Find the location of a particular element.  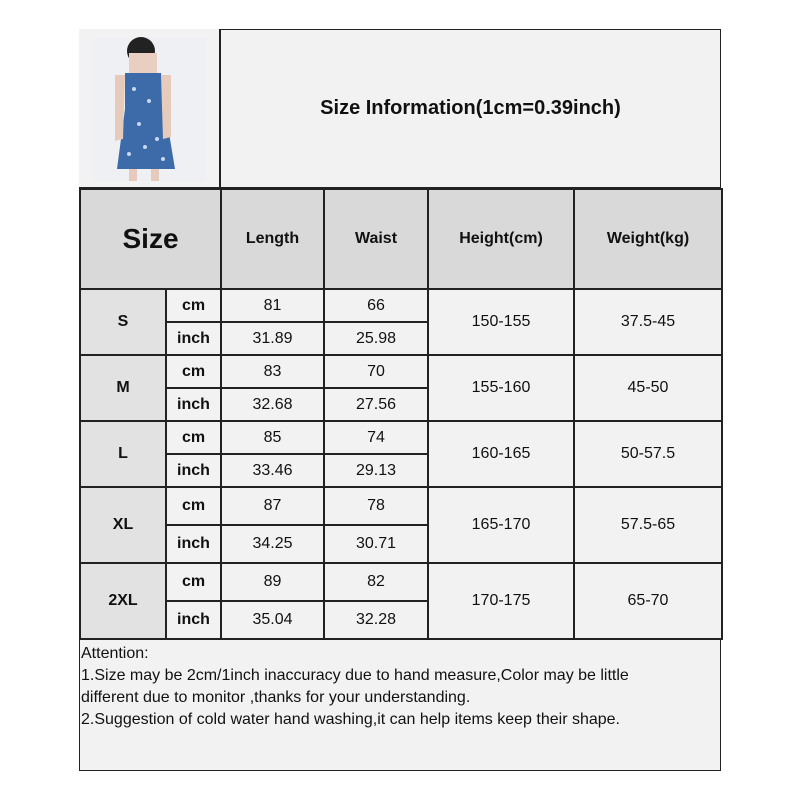

height-header: Height(cm) is located at coordinates (501, 239).